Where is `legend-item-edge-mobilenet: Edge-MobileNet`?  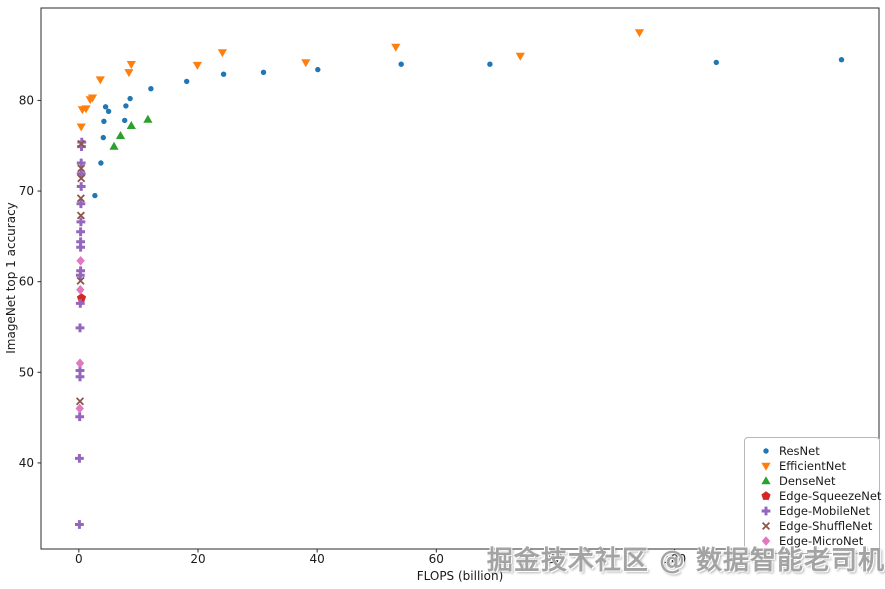
legend-item-edge-mobilenet: Edge-MobileNet is located at coordinates (813, 510).